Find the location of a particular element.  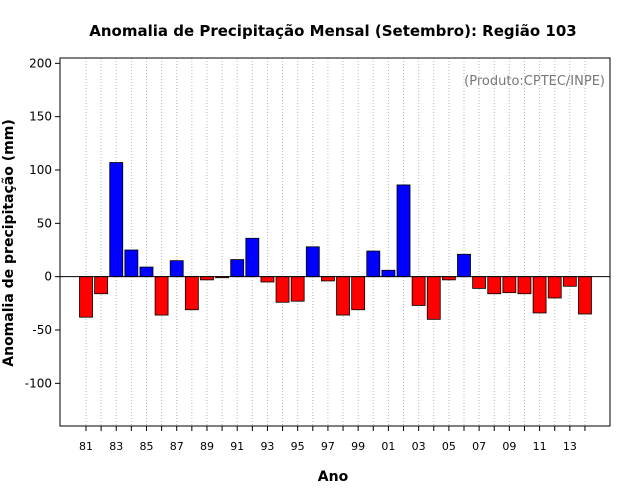

x-tick-label: 95 is located at coordinates (298, 446).